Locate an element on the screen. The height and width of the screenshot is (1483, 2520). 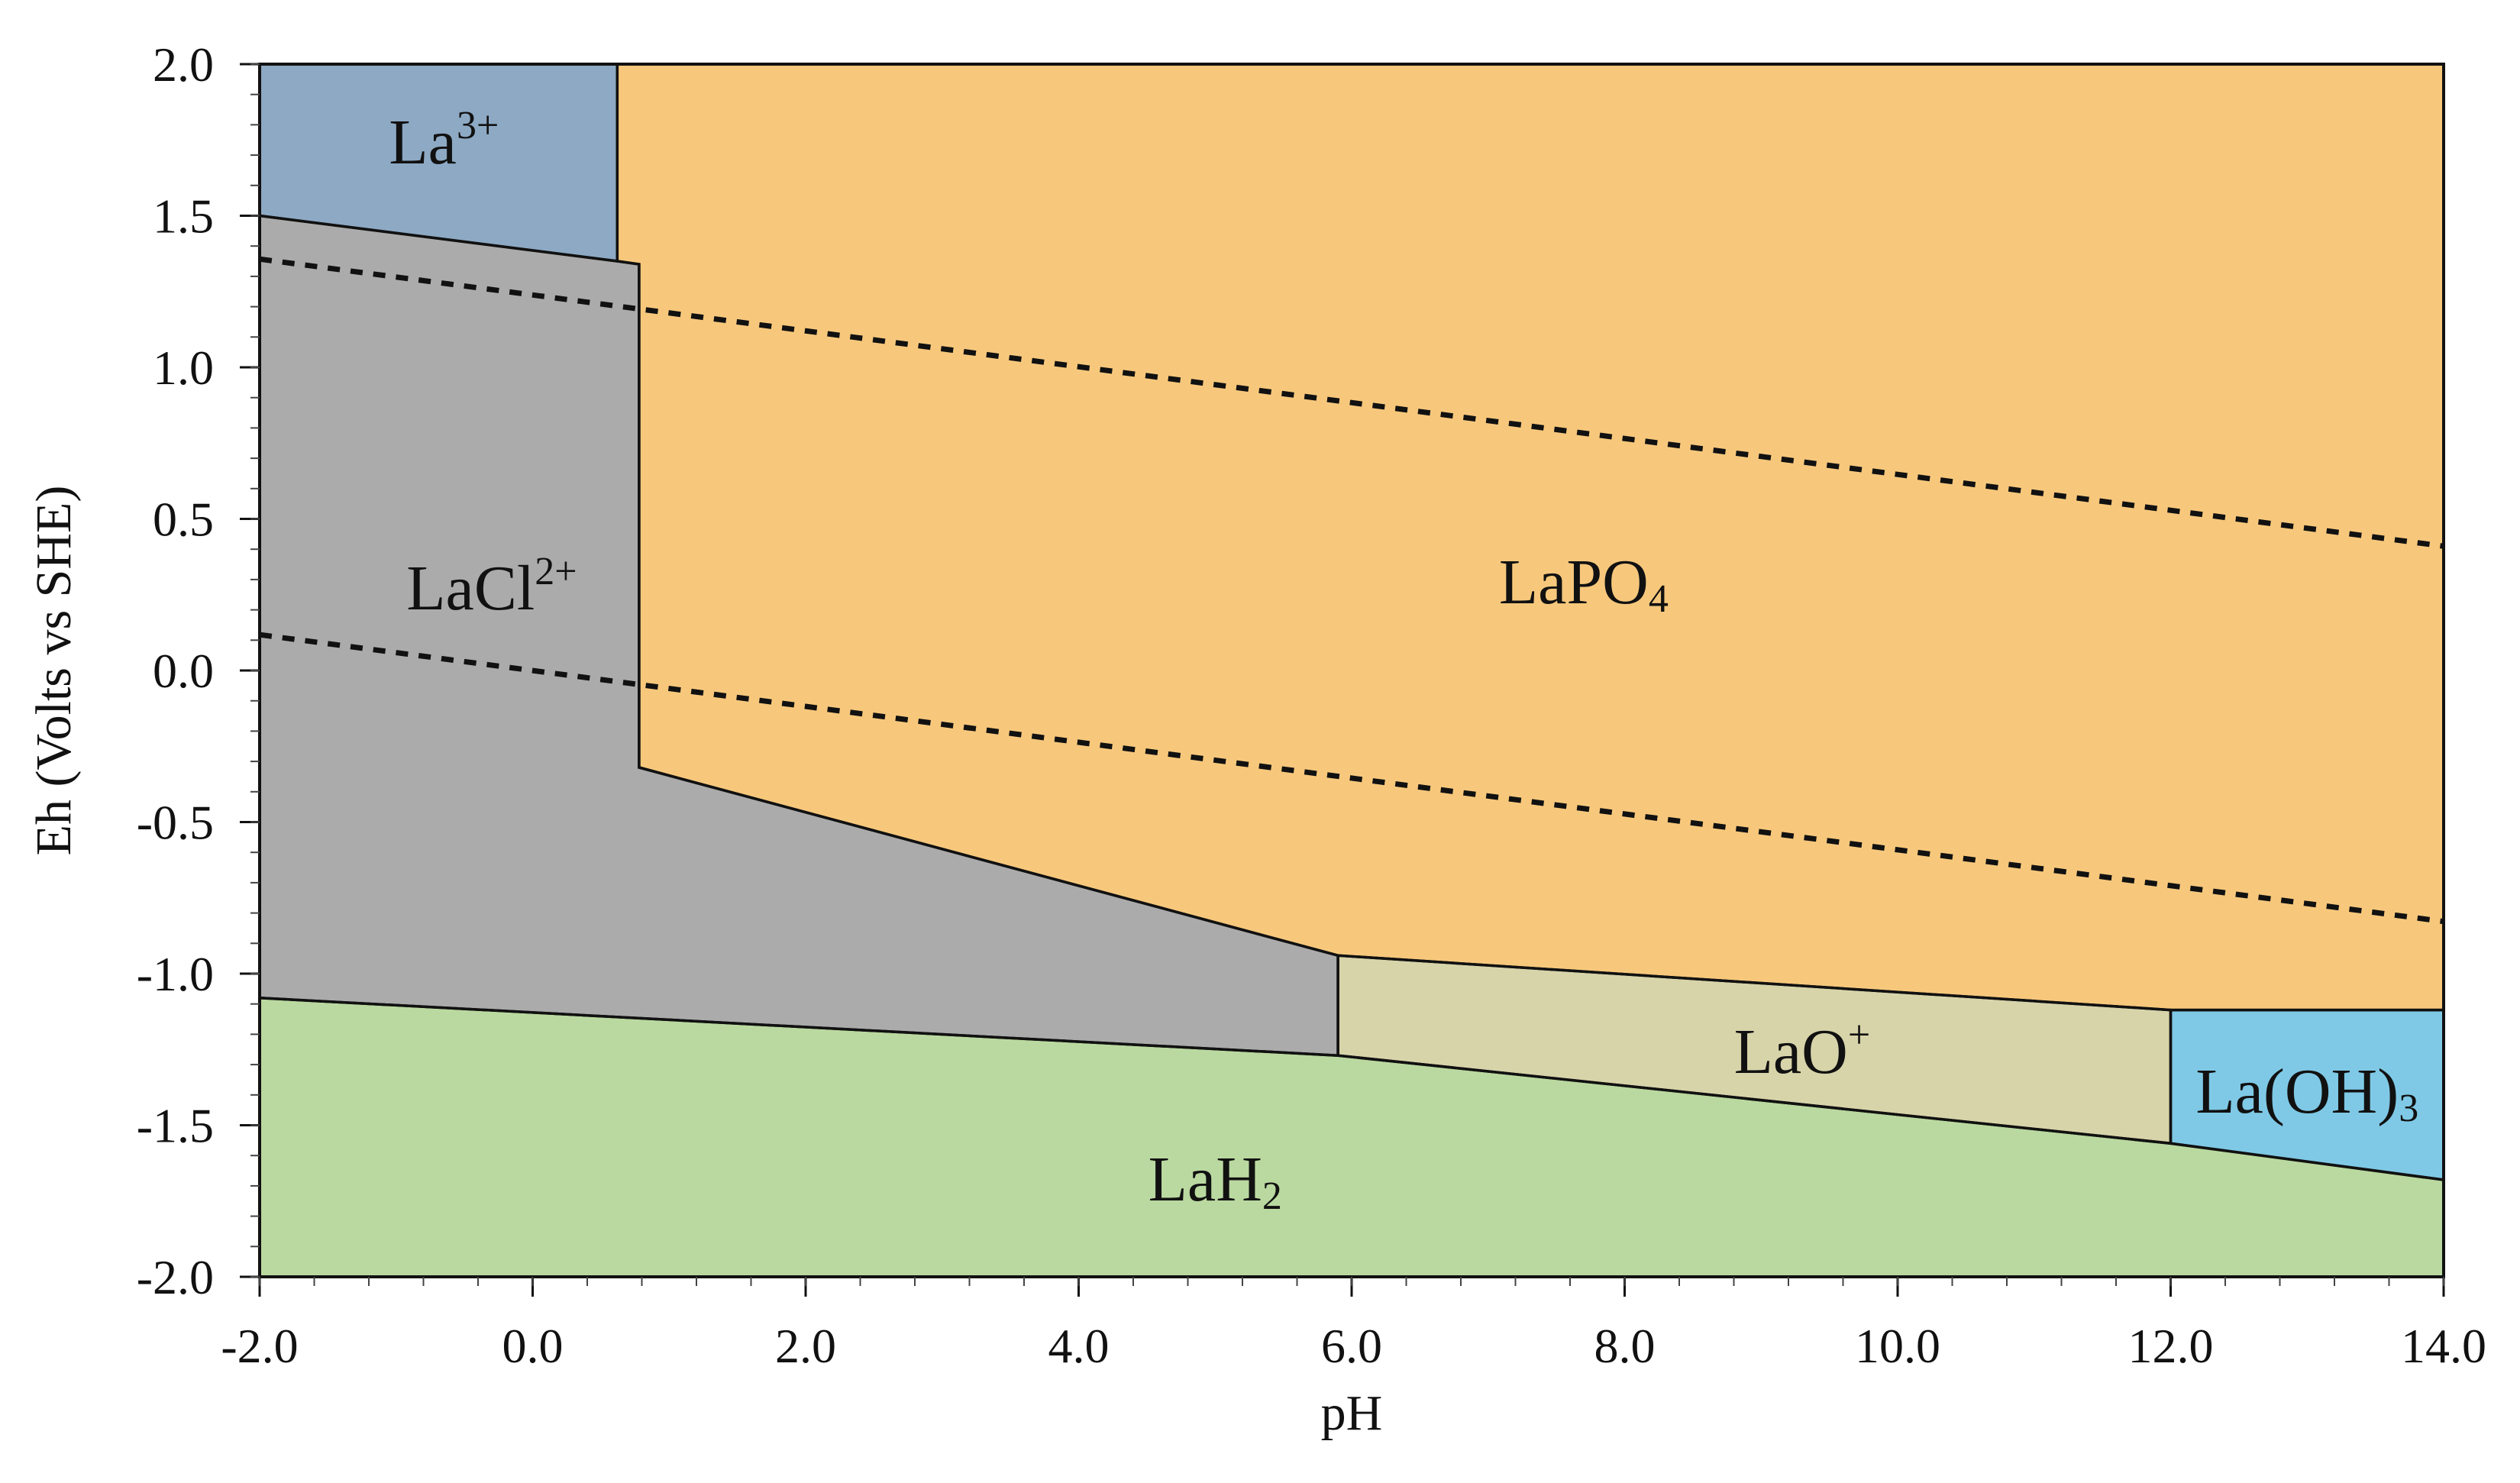
region-label-la-oh-3: La(OH)3 is located at coordinates (2306, 1093).